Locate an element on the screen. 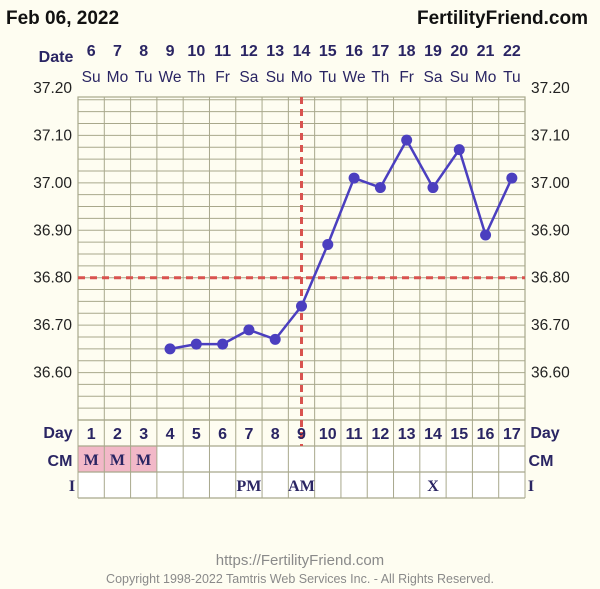 The height and width of the screenshot is (589, 600). intercourse-value: PM is located at coordinates (248, 486).